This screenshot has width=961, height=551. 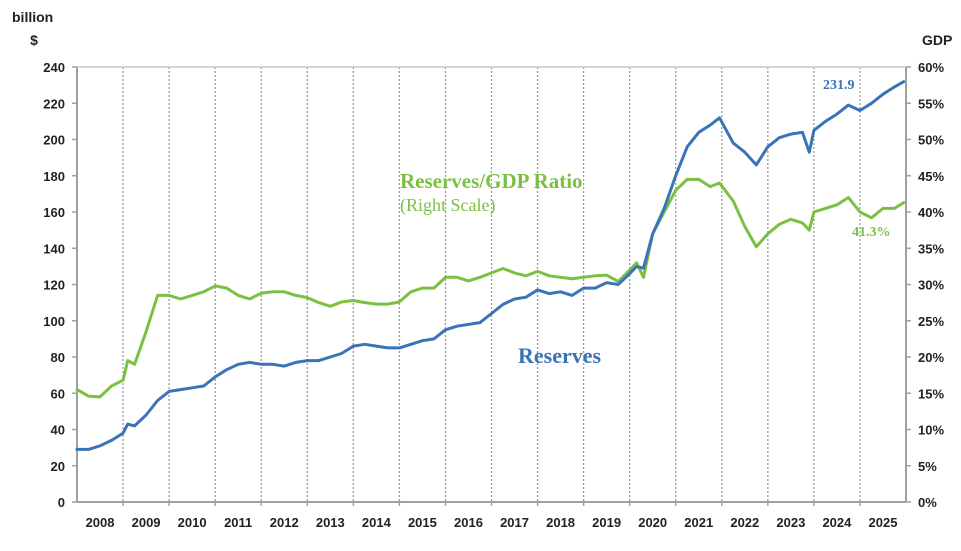 What do you see at coordinates (931, 212) in the screenshot?
I see `right-tick-label: 40%` at bounding box center [931, 212].